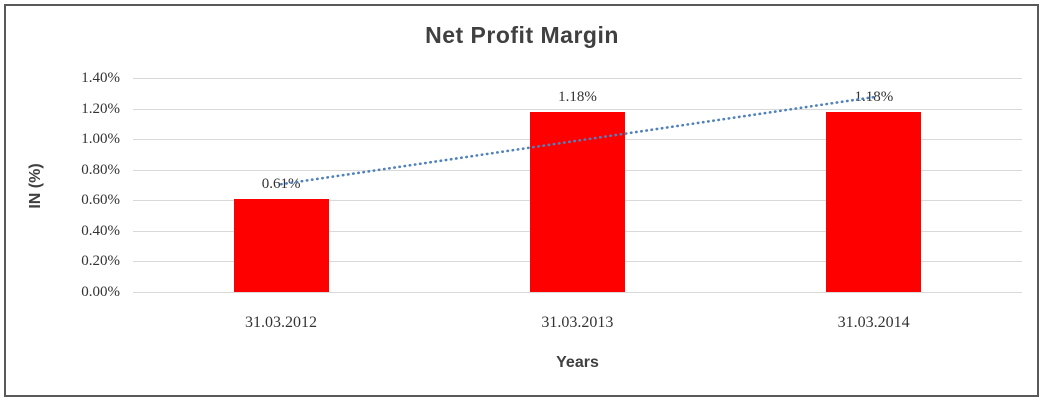 This screenshot has width=1044, height=402. Describe the element at coordinates (100, 292) in the screenshot. I see `y-tick-label: 0.00%` at that location.